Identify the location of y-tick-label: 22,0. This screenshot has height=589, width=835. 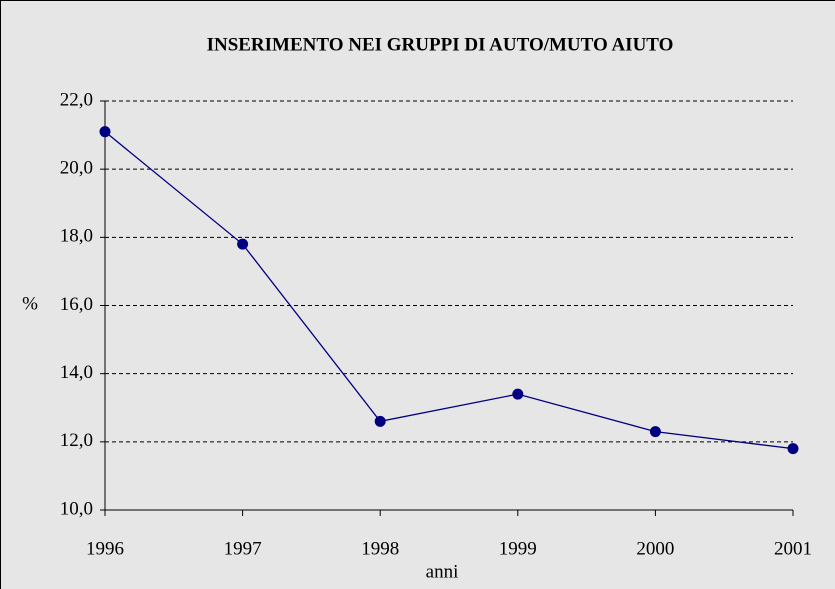
(76, 99).